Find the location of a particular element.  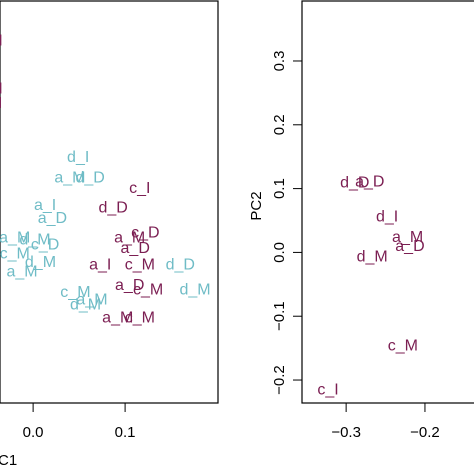

x-tick-label: −0.3 is located at coordinates (346, 432).